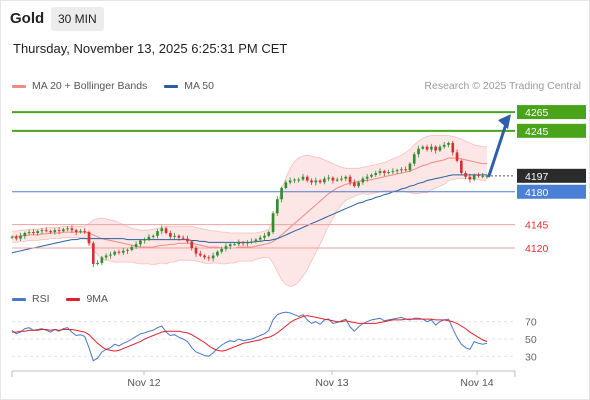 The height and width of the screenshot is (400, 590). What do you see at coordinates (27, 18) in the screenshot?
I see `instrument-title: Gold` at bounding box center [27, 18].